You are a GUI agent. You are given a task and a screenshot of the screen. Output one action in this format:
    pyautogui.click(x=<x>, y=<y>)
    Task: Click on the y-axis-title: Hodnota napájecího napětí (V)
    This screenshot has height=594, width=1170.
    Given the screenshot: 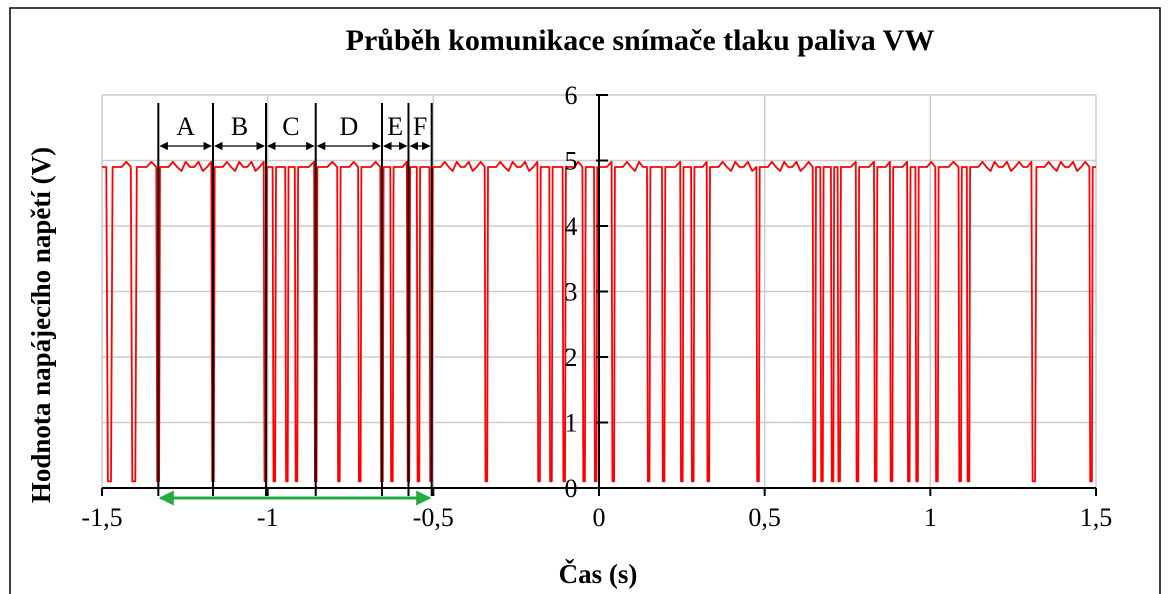 What is the action you would take?
    pyautogui.click(x=41, y=325)
    